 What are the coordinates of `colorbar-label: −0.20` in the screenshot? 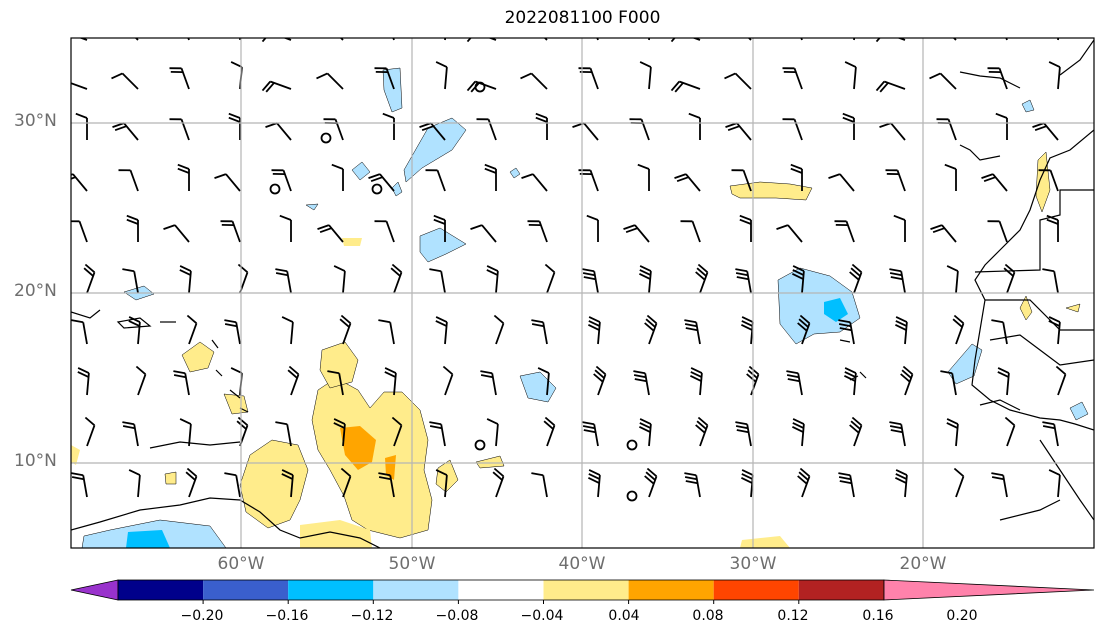 It's located at (202, 616).